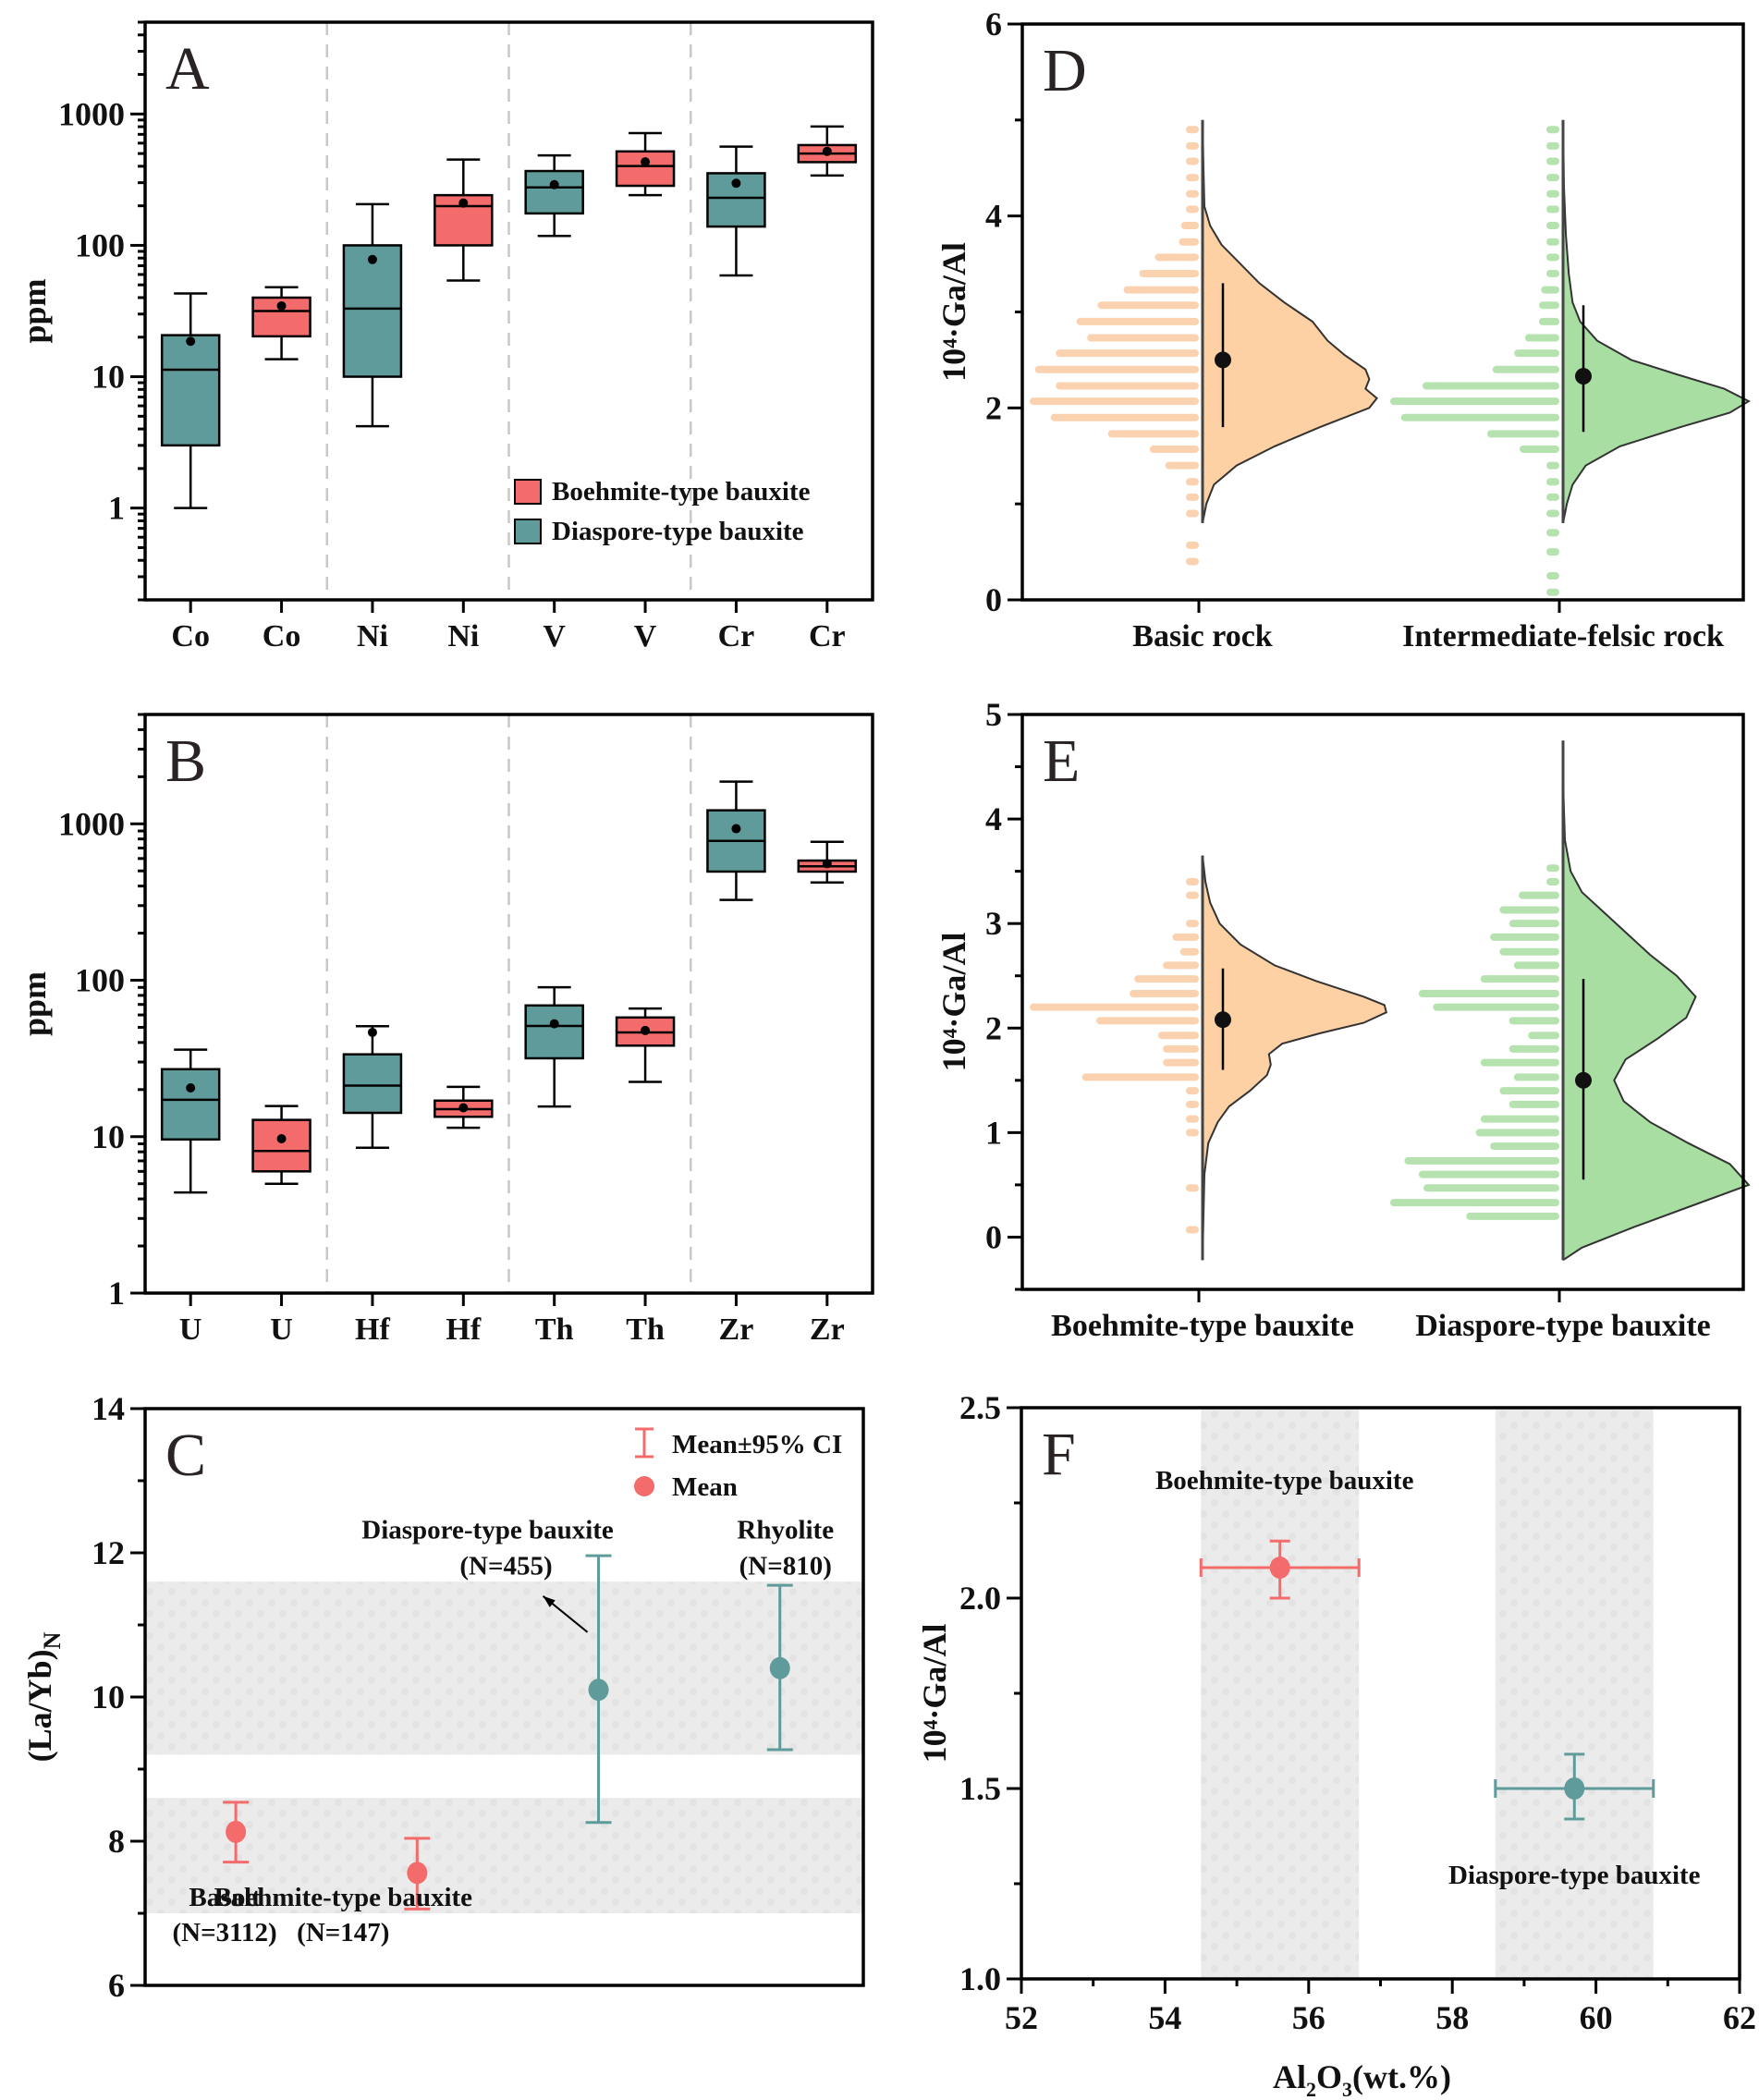 The image size is (1759, 2100). What do you see at coordinates (1308, 2018) in the screenshot?
I see `x-tick-label: 56` at bounding box center [1308, 2018].